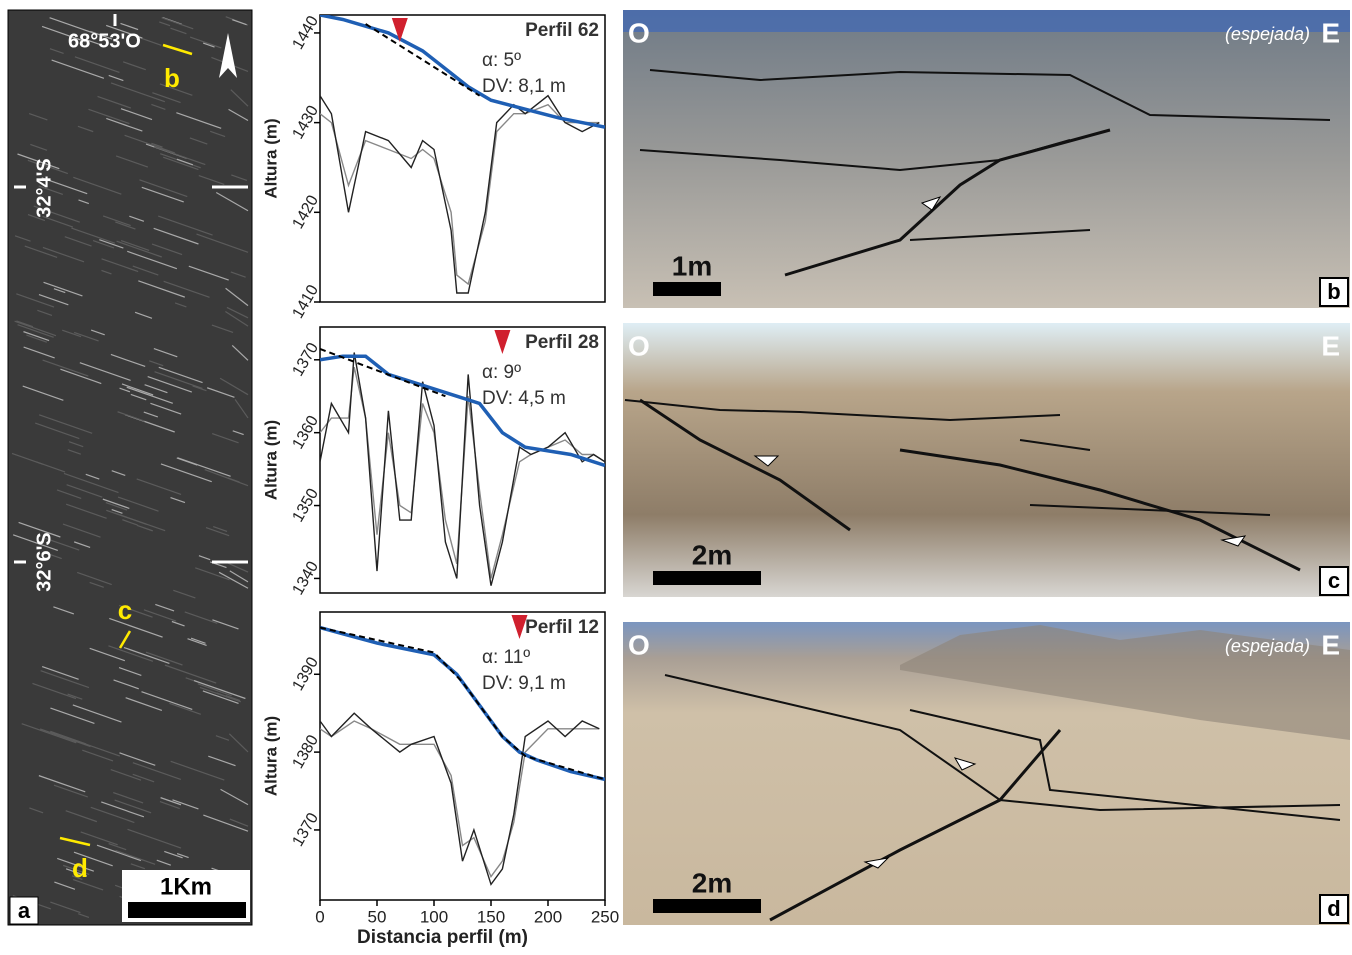 Image resolution: width=1352 pixels, height=955 pixels. I want to click on dip-angle: α: 11º, so click(506, 657).